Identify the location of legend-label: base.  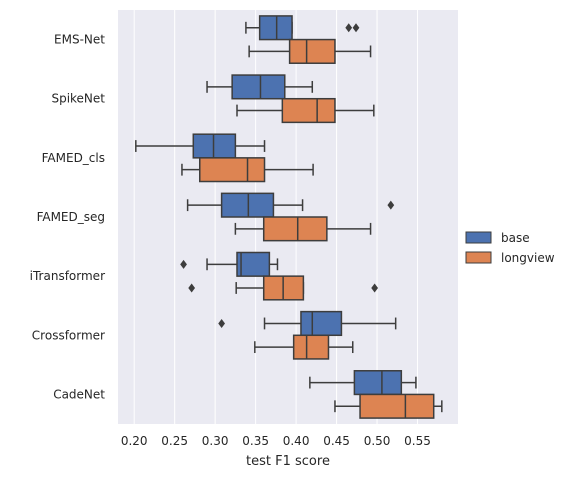
(515, 238).